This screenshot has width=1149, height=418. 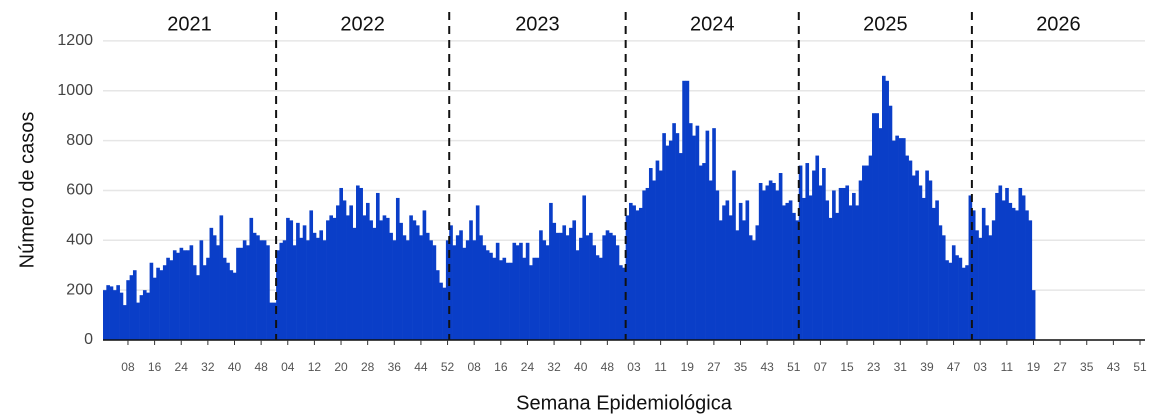 What do you see at coordinates (421, 367) in the screenshot?
I see `x-tick-label: 44` at bounding box center [421, 367].